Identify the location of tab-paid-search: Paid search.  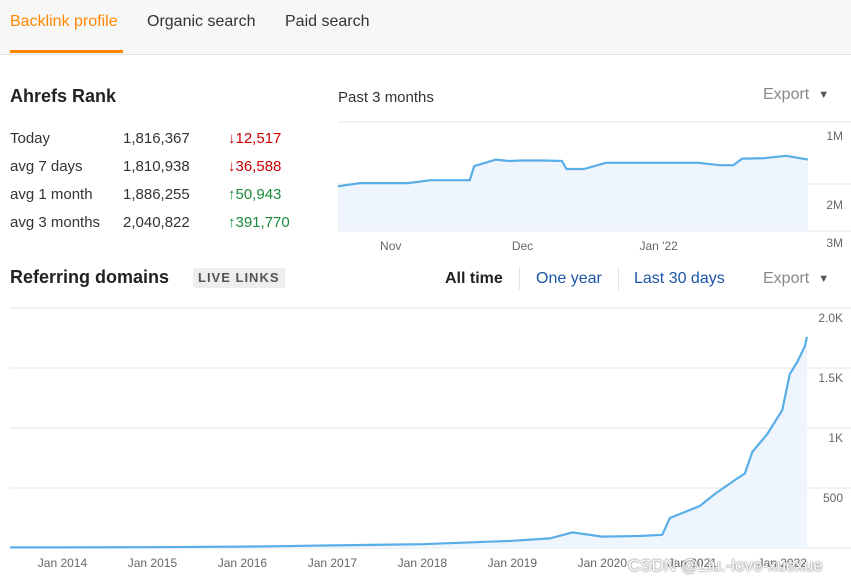
(327, 21).